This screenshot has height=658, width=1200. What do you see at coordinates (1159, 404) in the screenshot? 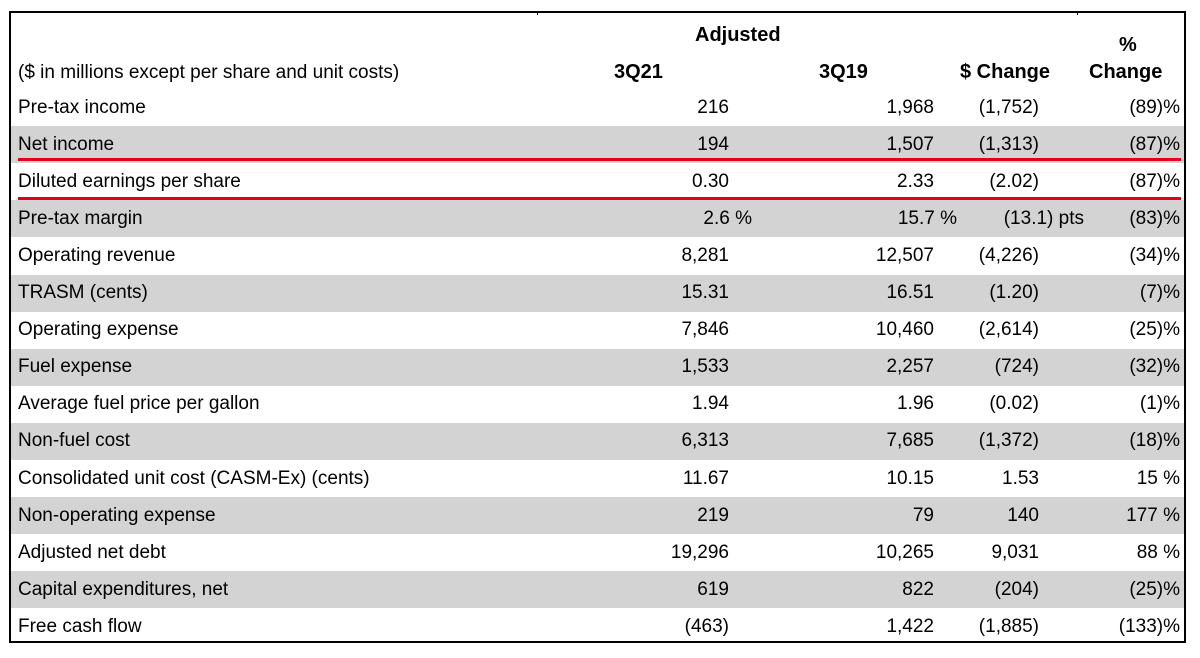
I see `cell-pct-change: (1)%` at bounding box center [1159, 404].